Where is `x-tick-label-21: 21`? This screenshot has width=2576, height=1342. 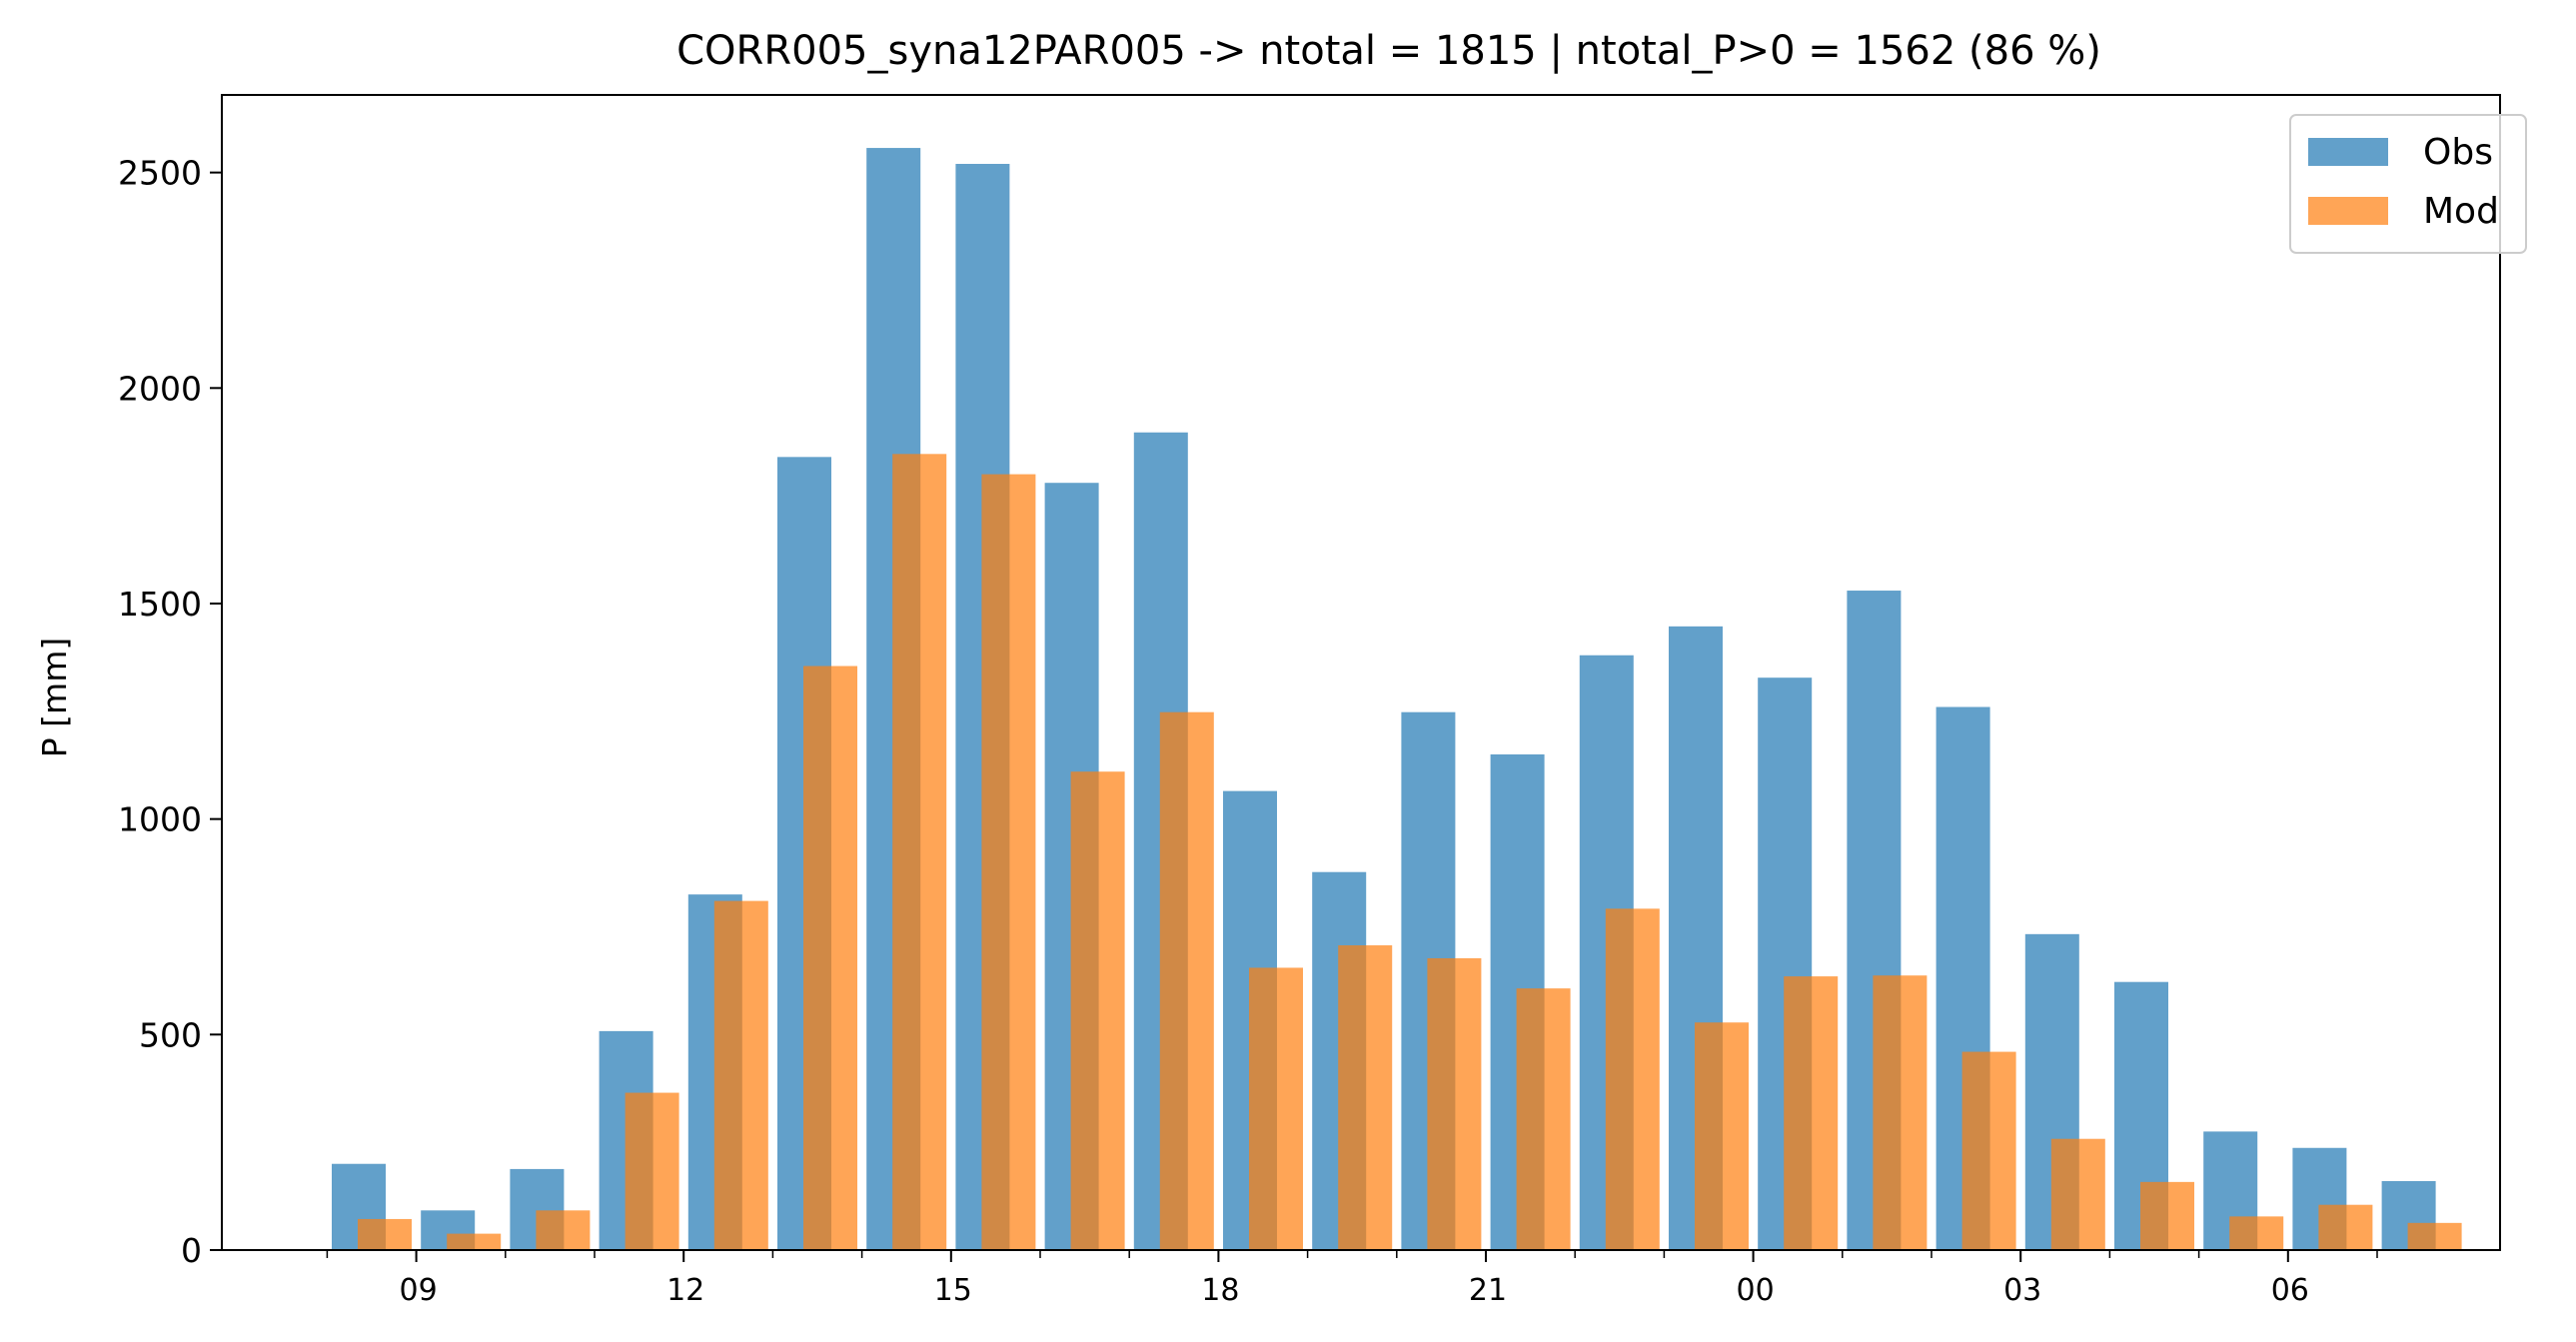 x-tick-label-21: 21 is located at coordinates (1488, 1290).